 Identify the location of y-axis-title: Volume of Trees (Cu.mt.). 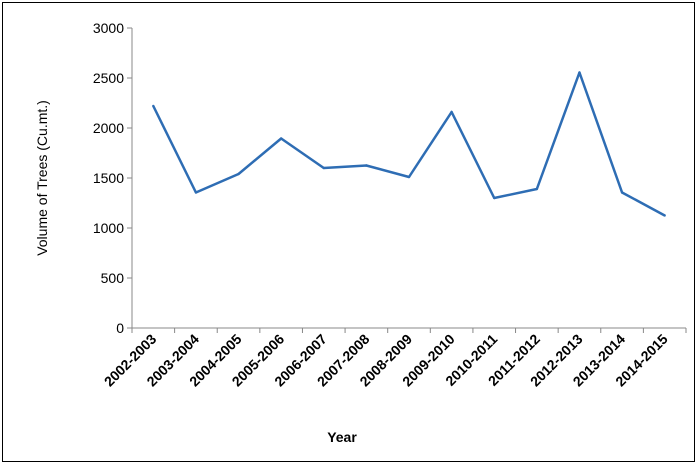
(42, 178).